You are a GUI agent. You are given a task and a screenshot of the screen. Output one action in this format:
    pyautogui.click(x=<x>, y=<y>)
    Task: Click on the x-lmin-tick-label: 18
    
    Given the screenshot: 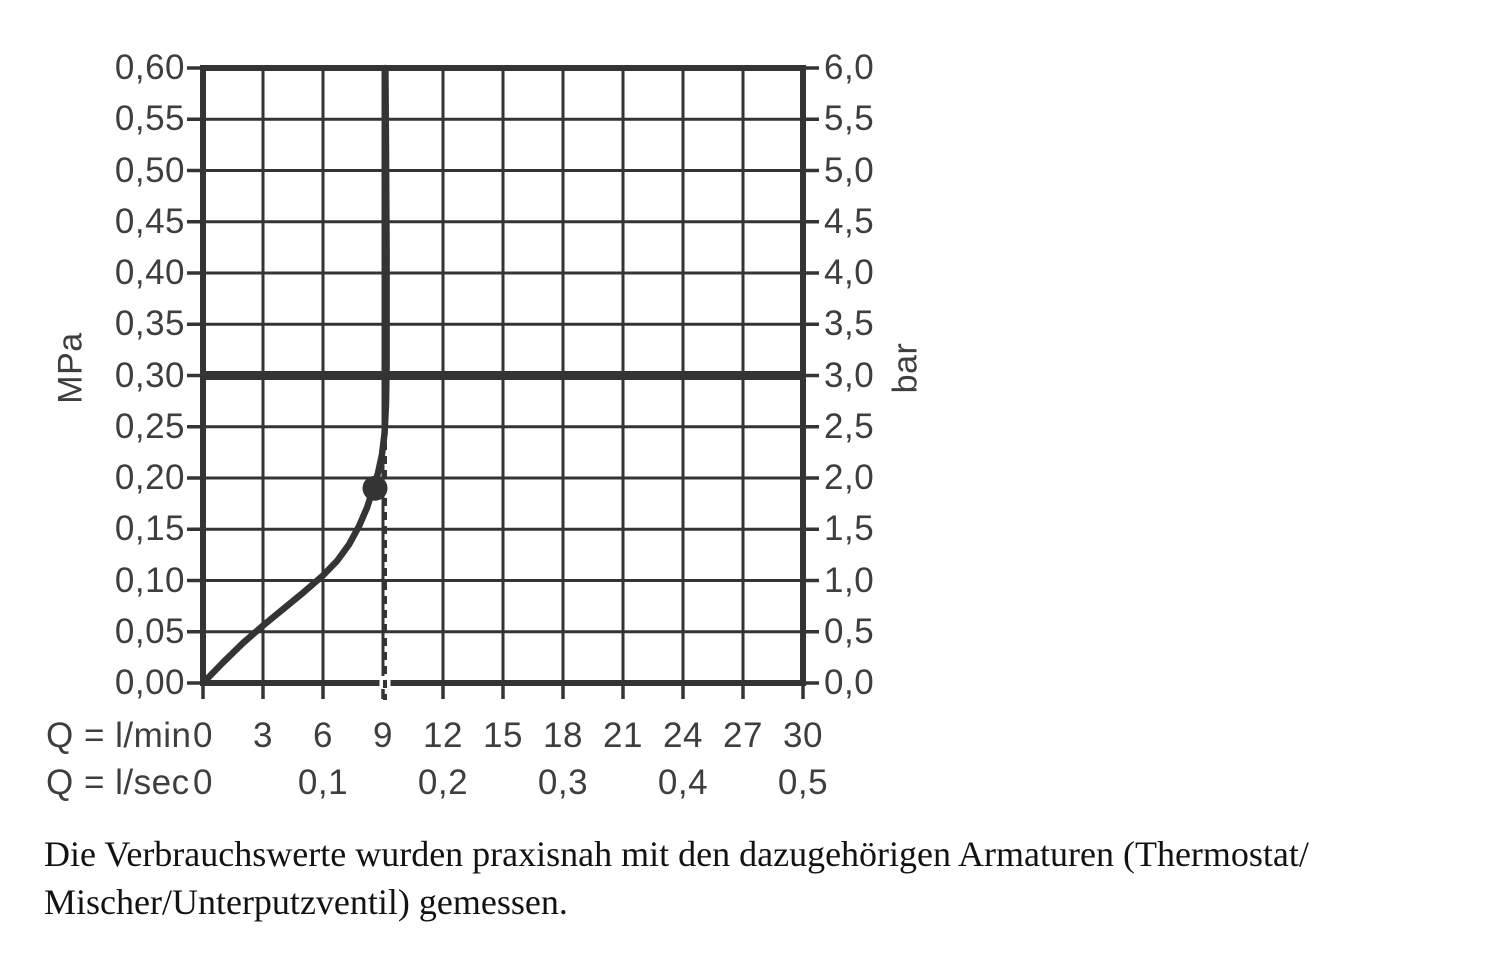 What is the action you would take?
    pyautogui.click(x=563, y=735)
    